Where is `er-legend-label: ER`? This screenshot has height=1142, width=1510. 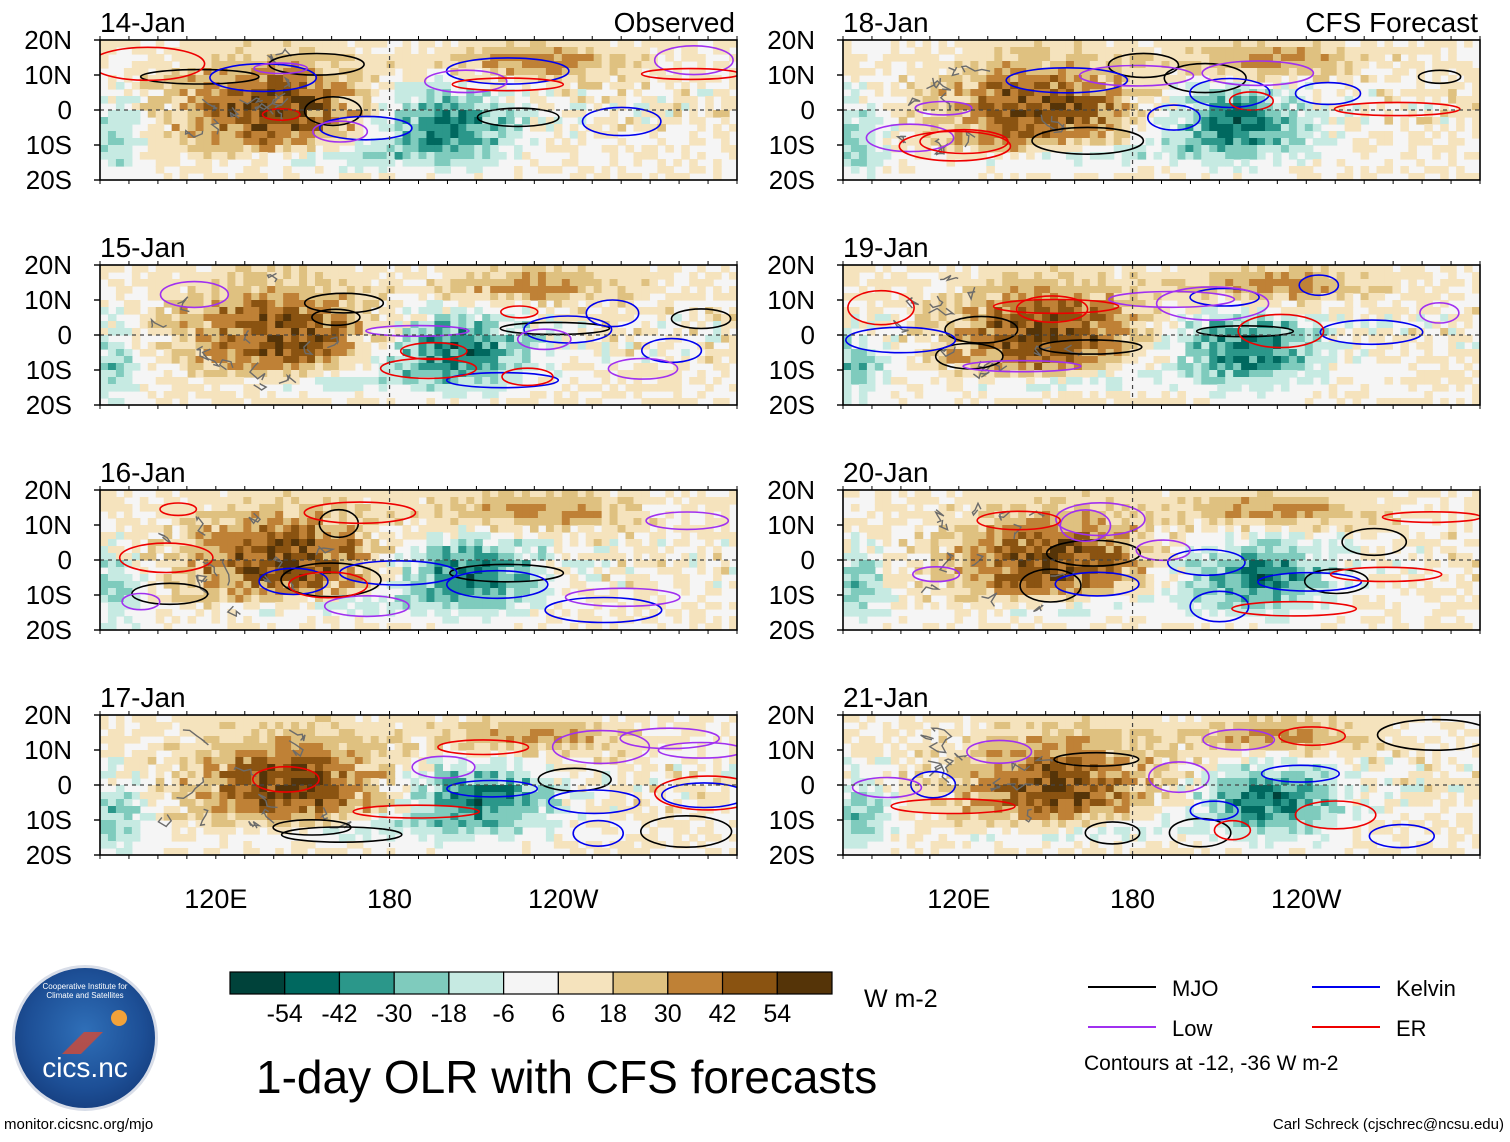
er-legend-label: ER is located at coordinates (1411, 1028).